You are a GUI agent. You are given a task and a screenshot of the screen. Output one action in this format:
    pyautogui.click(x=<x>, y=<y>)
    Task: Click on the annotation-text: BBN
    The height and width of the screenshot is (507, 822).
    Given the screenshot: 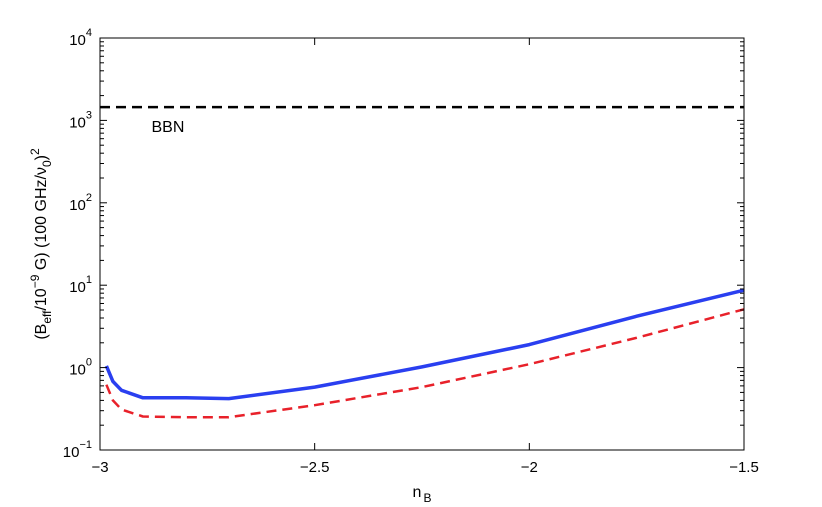 What is the action you would take?
    pyautogui.click(x=168, y=127)
    